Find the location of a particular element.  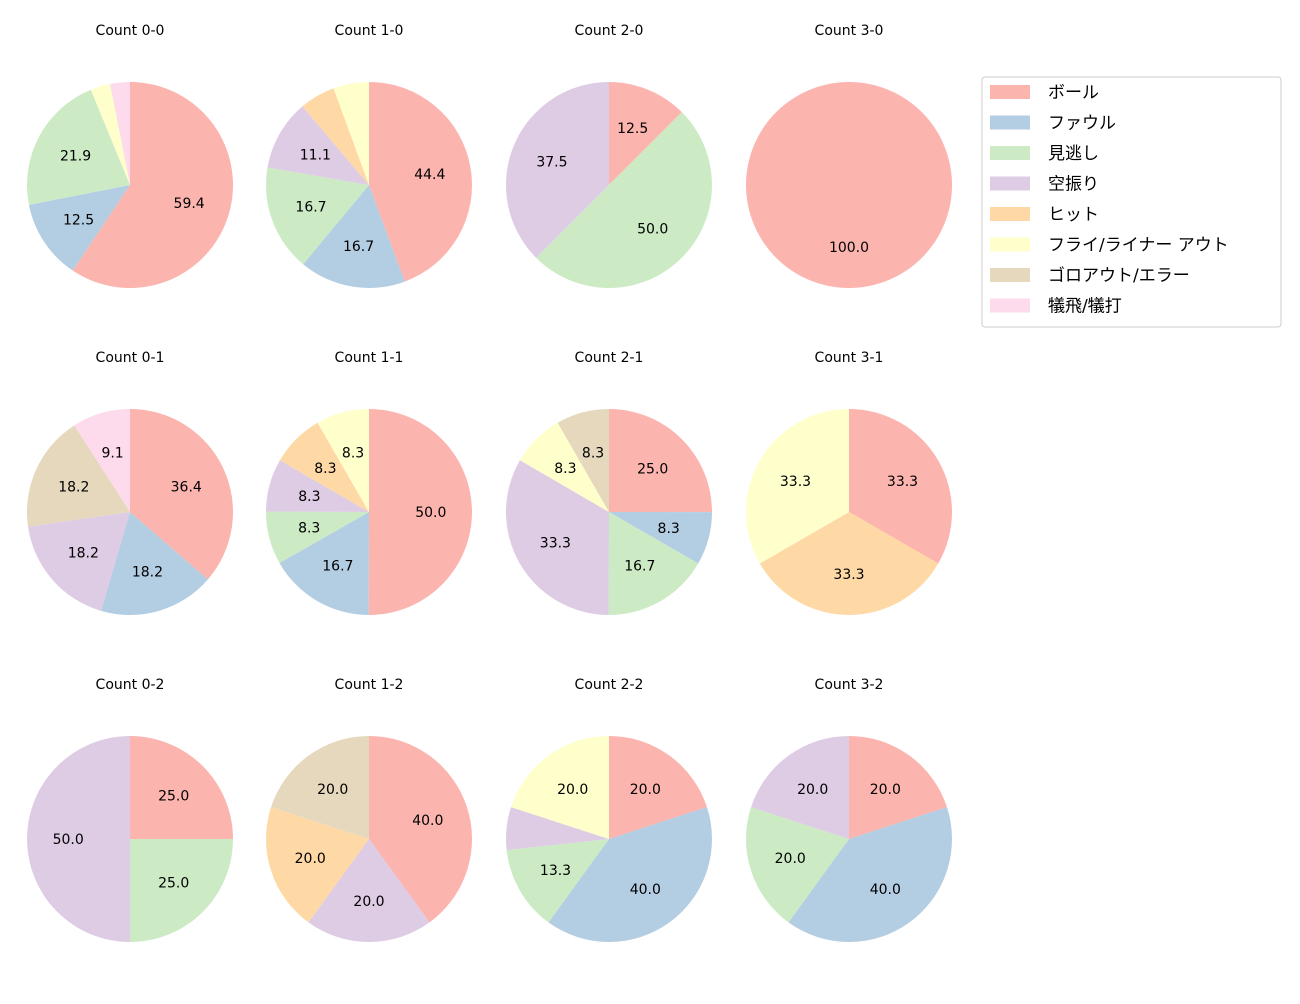

pie-title: Count 3-0 is located at coordinates (849, 31).